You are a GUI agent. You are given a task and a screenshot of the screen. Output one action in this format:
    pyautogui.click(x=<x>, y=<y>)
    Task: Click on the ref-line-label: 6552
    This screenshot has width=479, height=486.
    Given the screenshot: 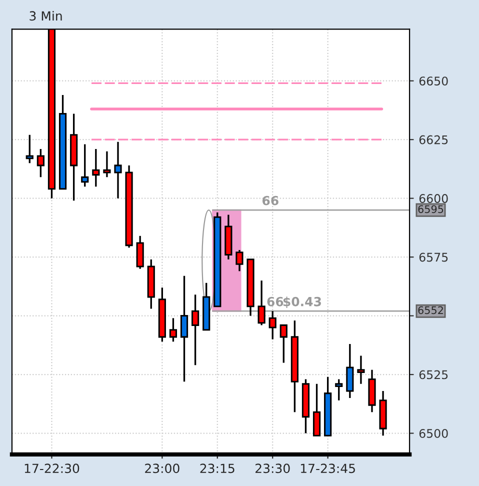 What is the action you would take?
    pyautogui.click(x=430, y=310)
    